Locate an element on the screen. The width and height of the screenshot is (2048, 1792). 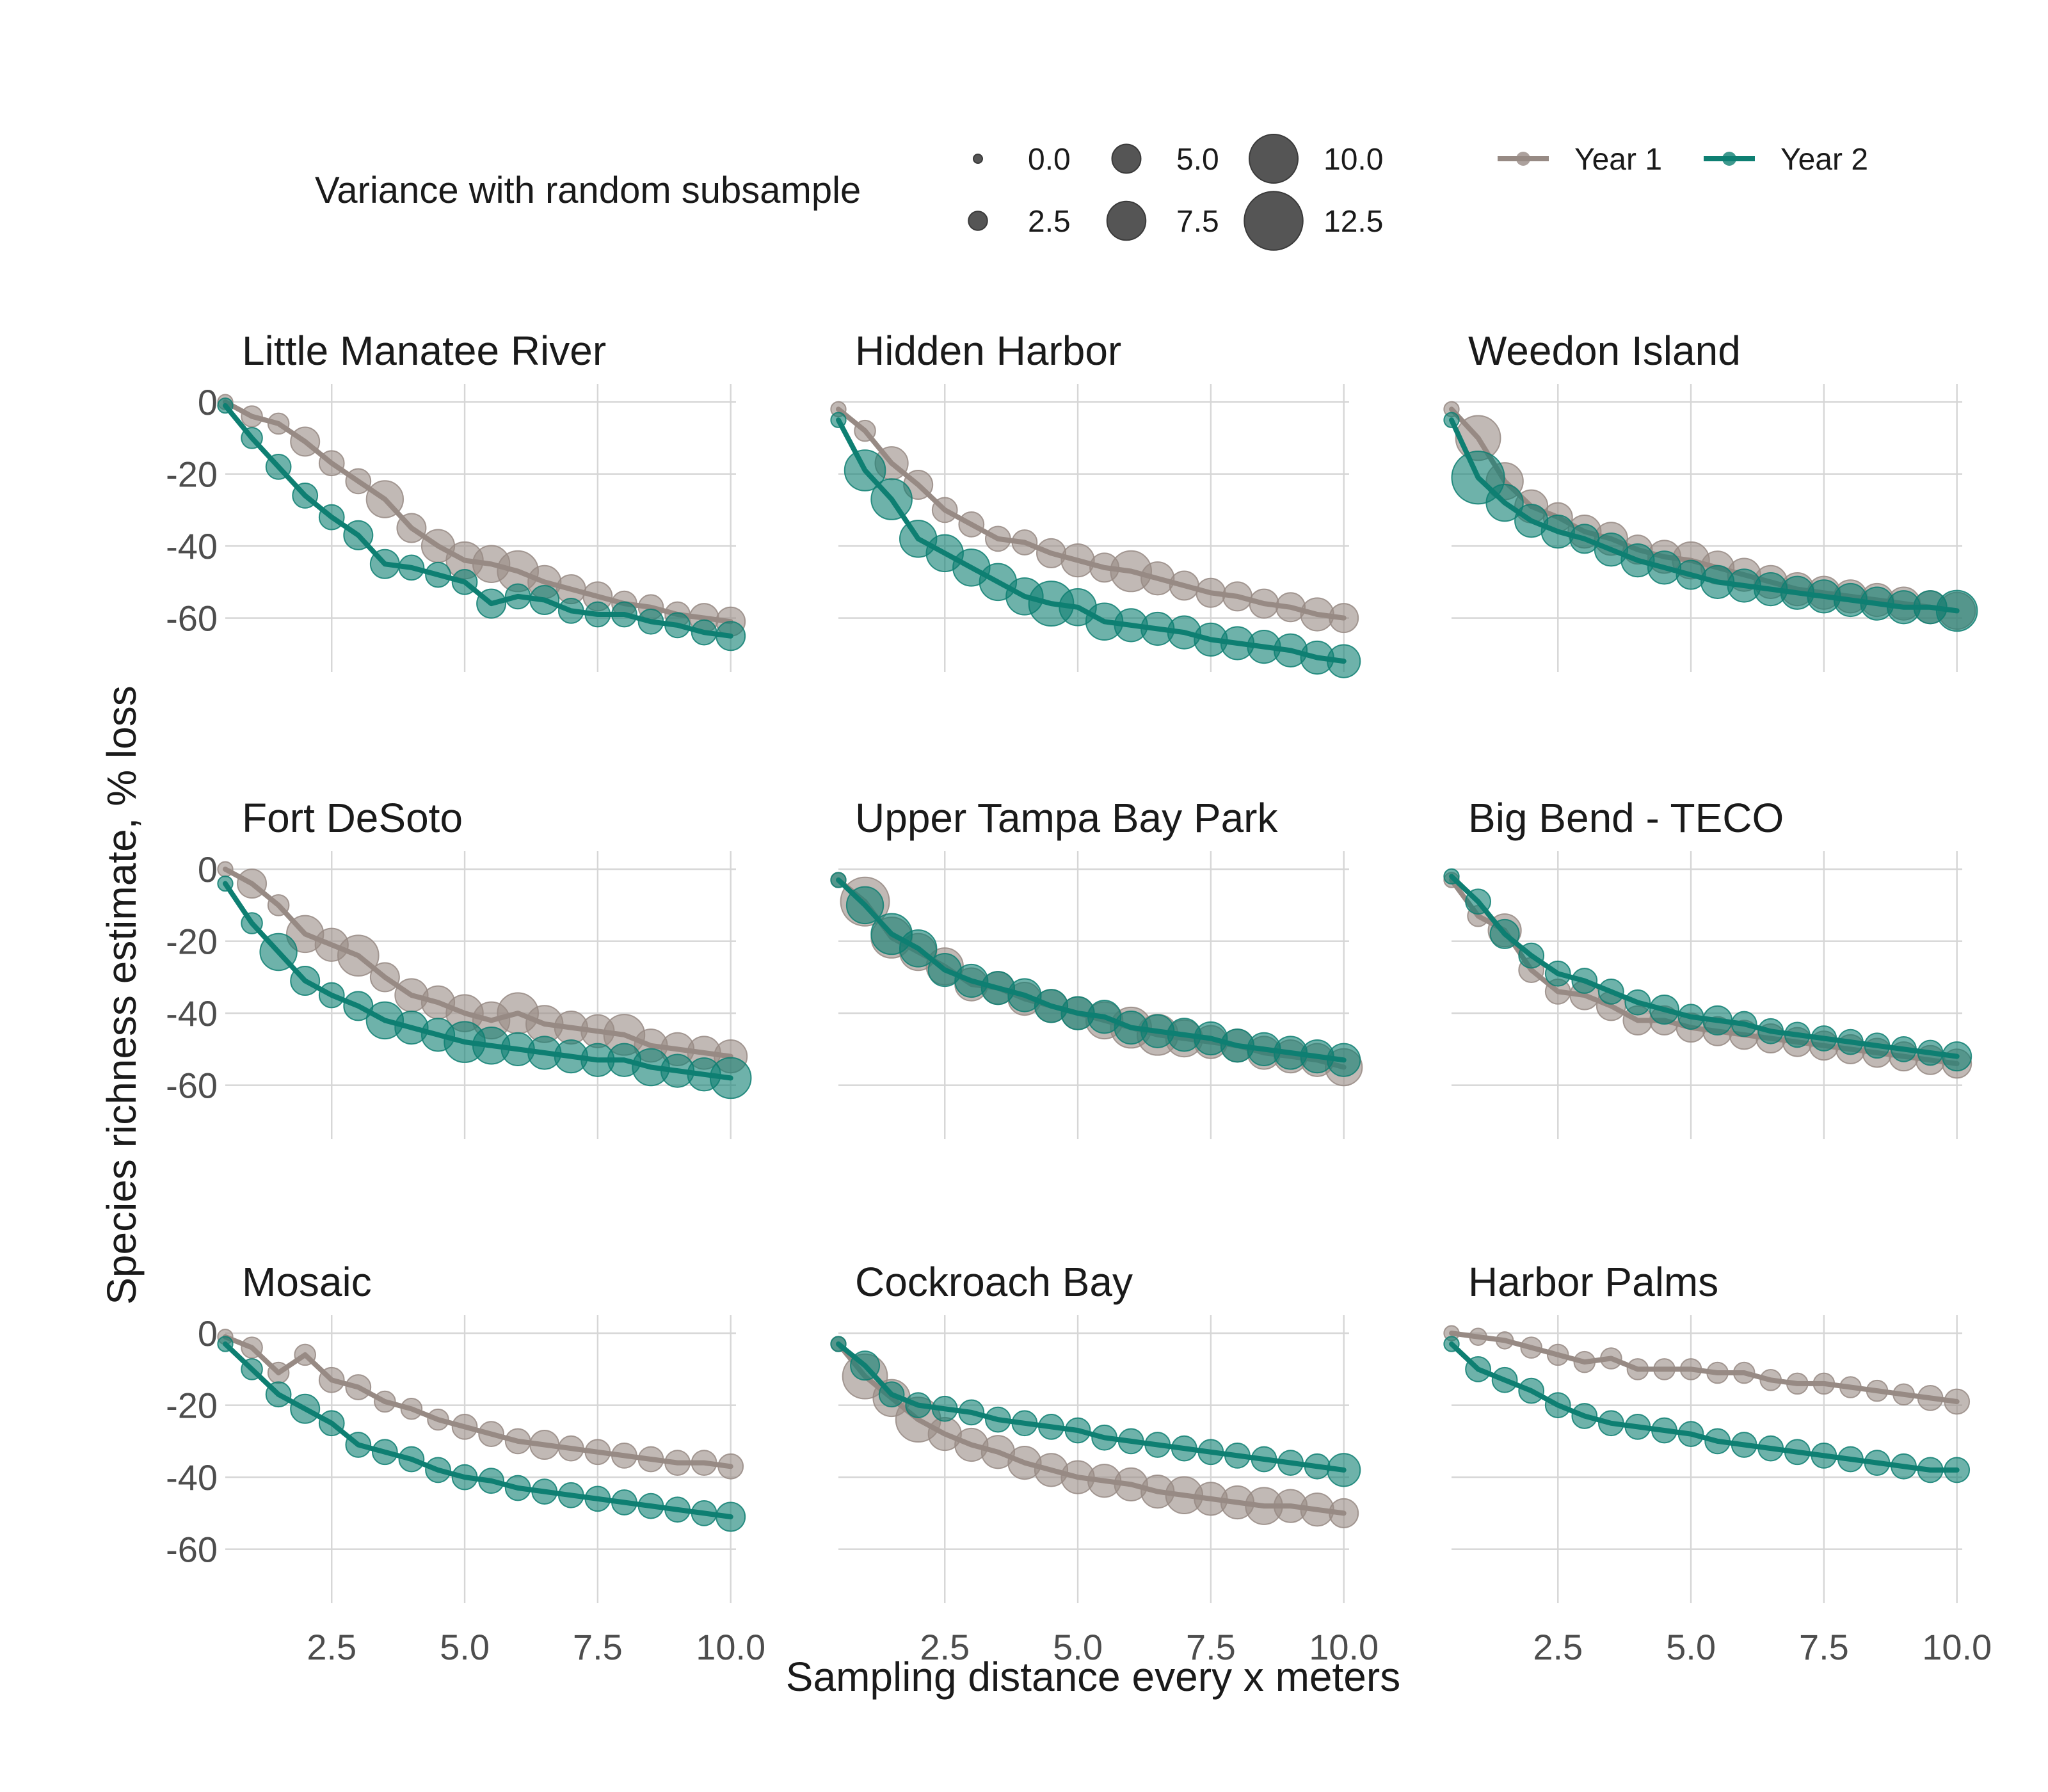
series-key-label: Year 1 is located at coordinates (1618, 160).